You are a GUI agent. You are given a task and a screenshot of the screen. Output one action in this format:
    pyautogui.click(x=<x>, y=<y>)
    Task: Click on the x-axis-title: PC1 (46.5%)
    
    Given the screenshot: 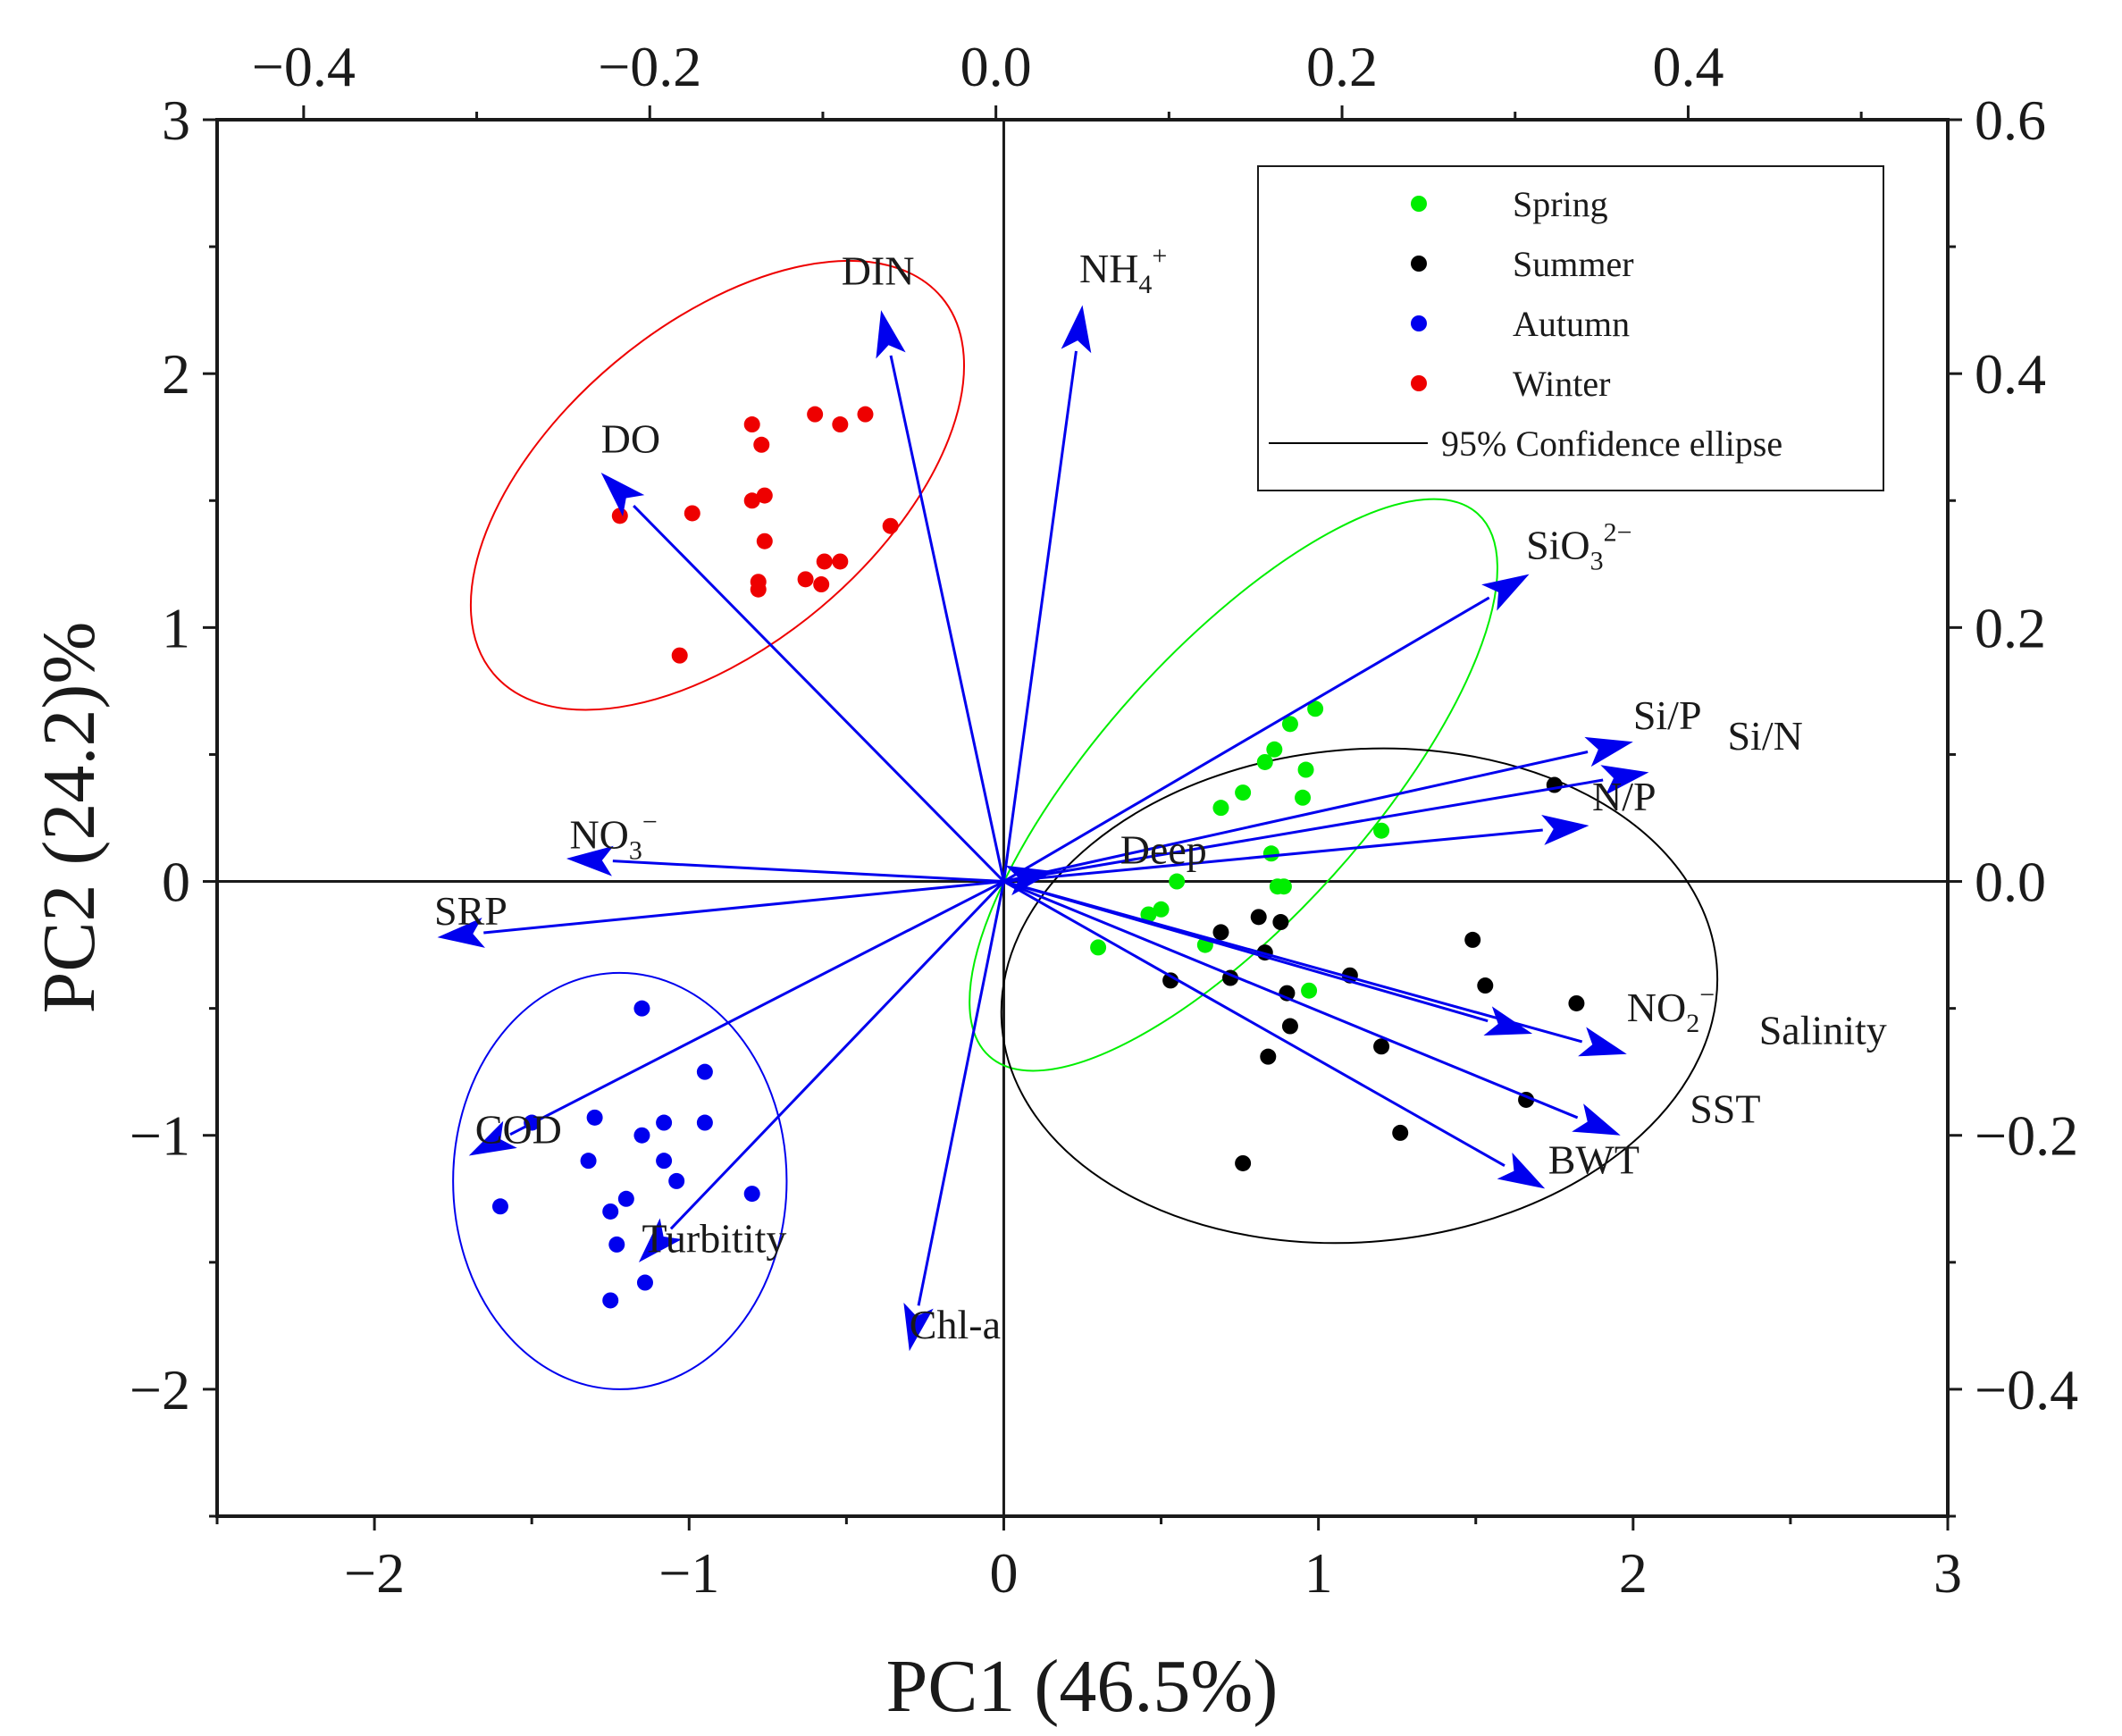 What is the action you would take?
    pyautogui.click(x=1082, y=1686)
    